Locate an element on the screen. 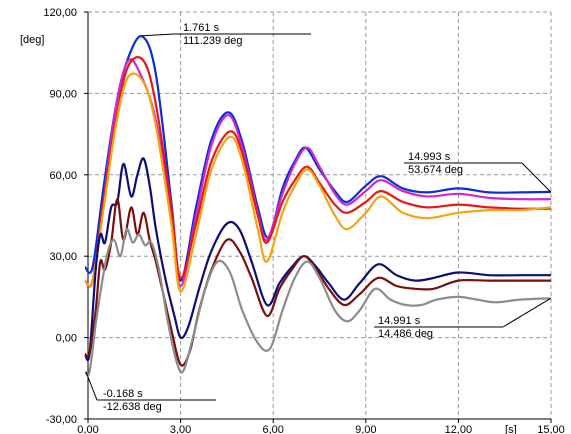 The height and width of the screenshot is (434, 571). y-tick-label: 90,00 is located at coordinates (63, 94).